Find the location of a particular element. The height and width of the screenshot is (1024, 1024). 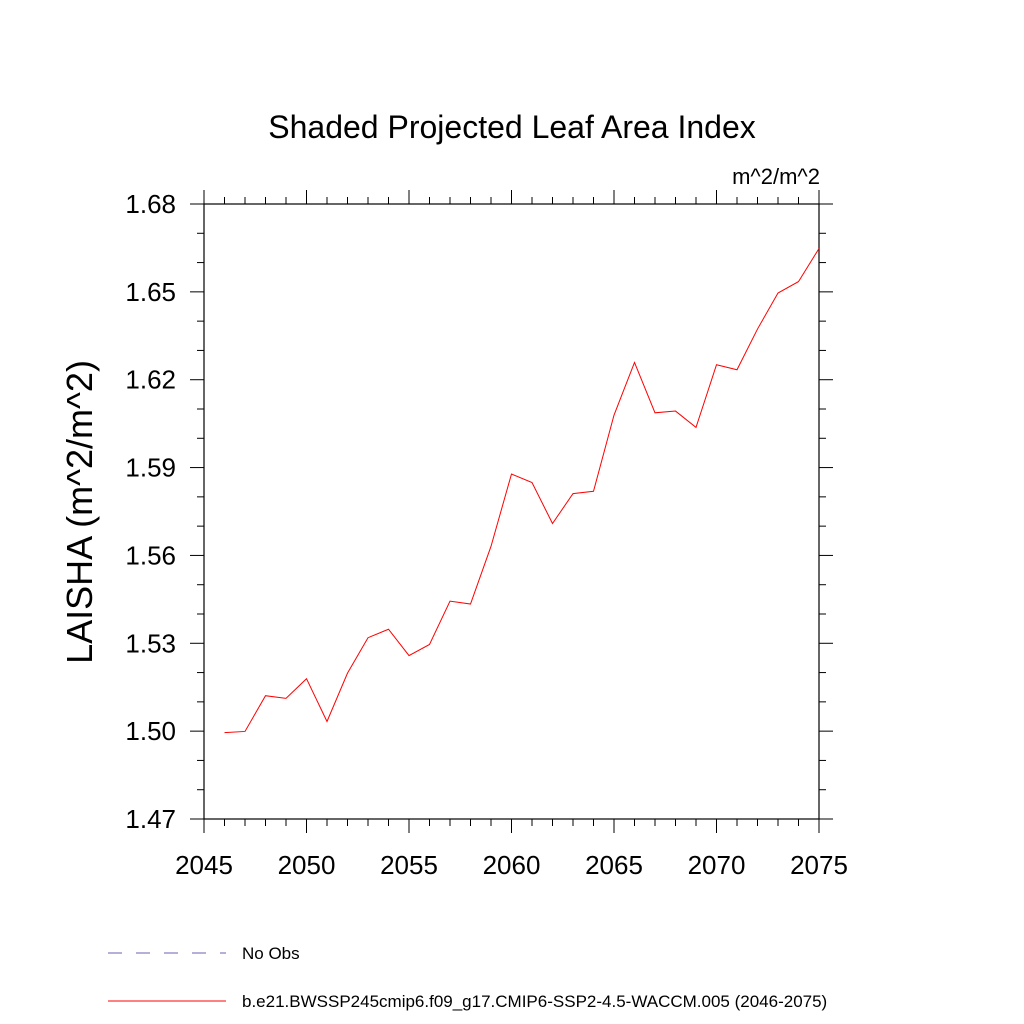

y-tick-label: 1.59 is located at coordinates (150, 468).